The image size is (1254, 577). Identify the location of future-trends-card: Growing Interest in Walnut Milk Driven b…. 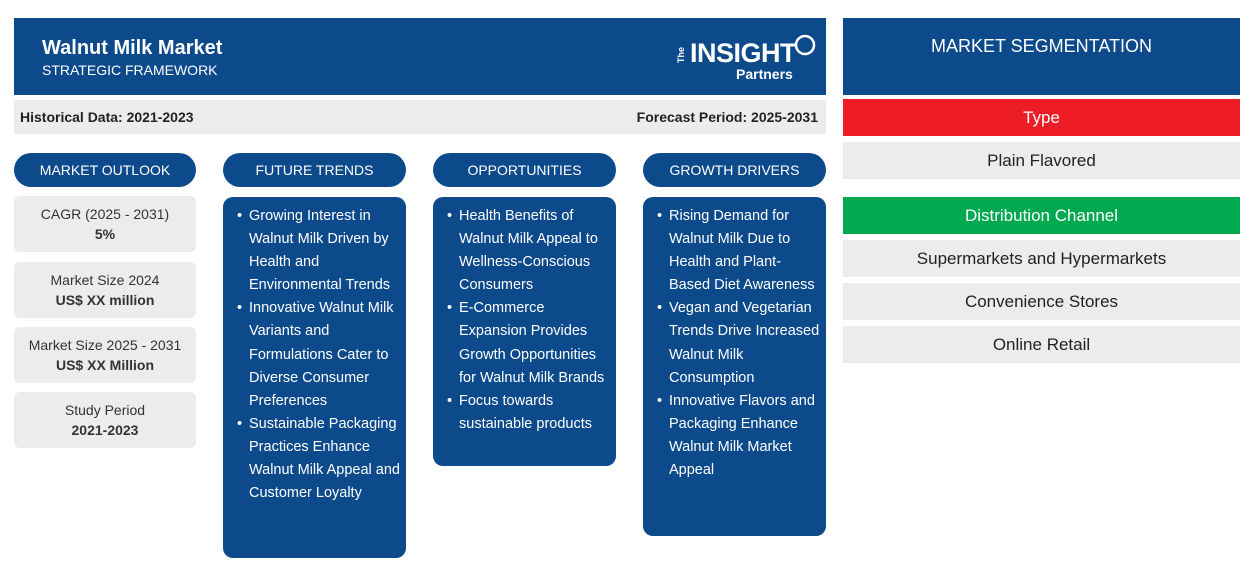
(314, 377).